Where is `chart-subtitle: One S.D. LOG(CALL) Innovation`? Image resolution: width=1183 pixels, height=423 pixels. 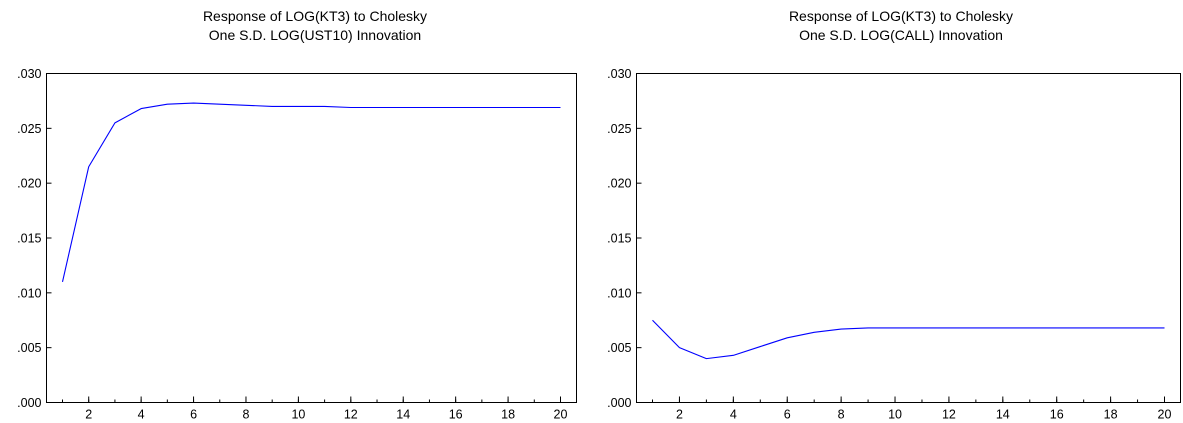
chart-subtitle: One S.D. LOG(CALL) Innovation is located at coordinates (901, 35).